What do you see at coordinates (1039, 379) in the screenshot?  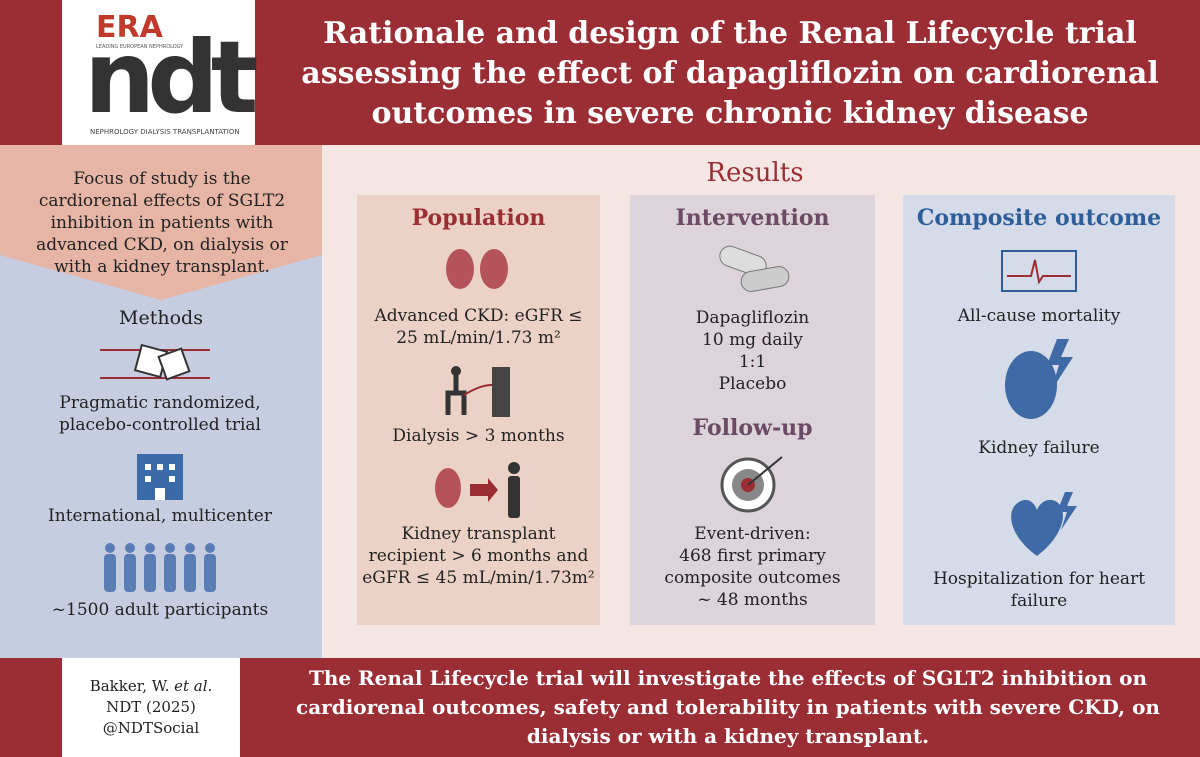 I see `kidney-bolt-icon` at bounding box center [1039, 379].